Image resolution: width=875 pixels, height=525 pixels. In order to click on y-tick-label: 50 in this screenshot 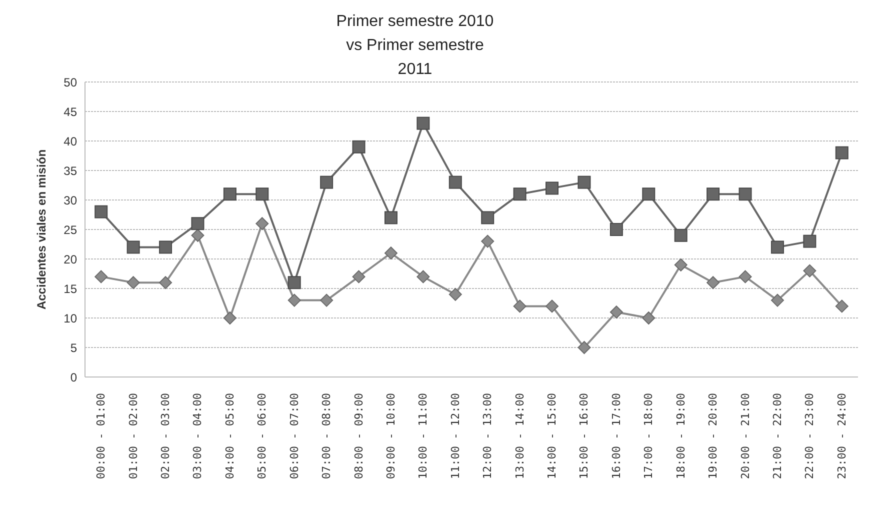, I will do `click(71, 82)`.